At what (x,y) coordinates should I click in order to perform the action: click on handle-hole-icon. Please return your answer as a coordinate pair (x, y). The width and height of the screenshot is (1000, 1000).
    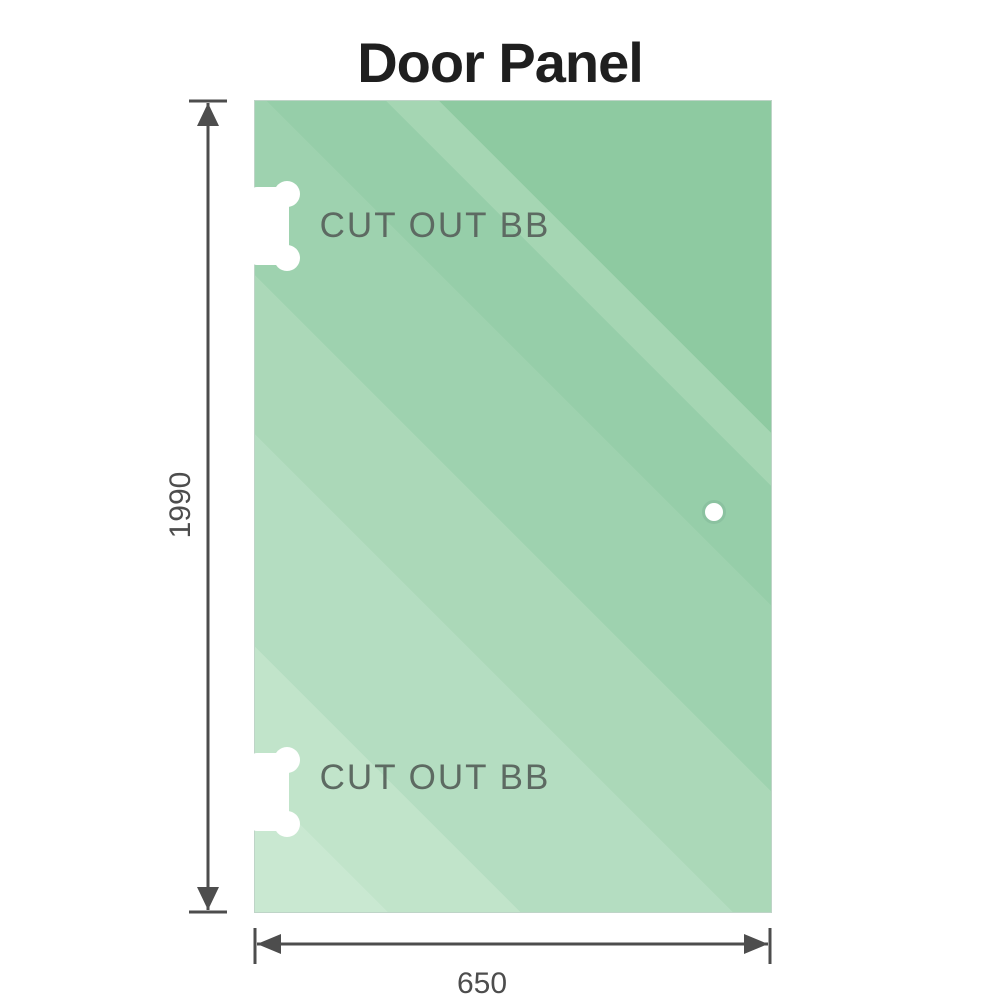
    Looking at the image, I should click on (714, 512).